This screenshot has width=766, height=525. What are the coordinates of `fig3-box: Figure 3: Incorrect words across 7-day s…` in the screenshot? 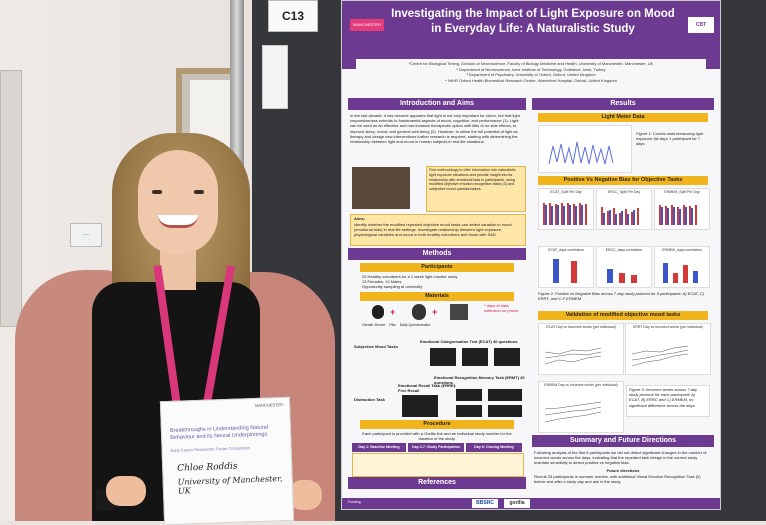 It's located at (668, 401).